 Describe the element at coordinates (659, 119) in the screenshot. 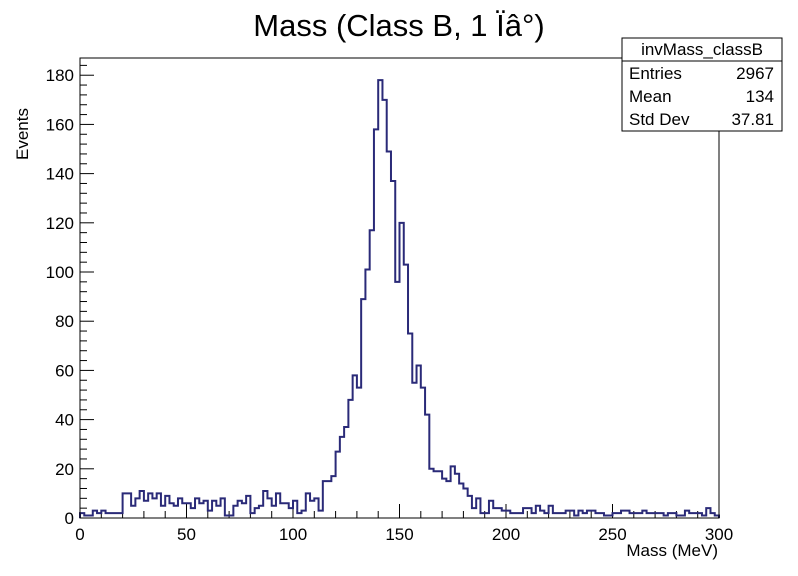

I see `stats-label-stddev: Std Dev` at that location.